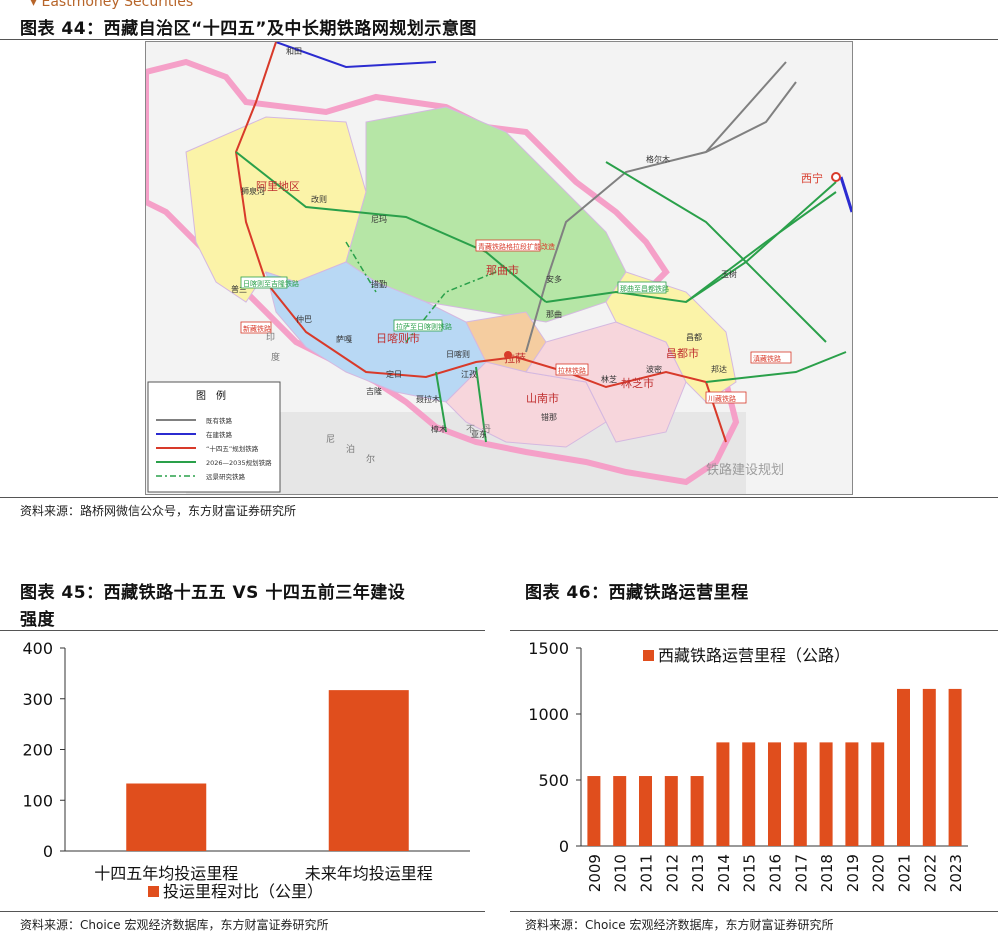  Describe the element at coordinates (470, 429) in the screenshot. I see `neighbor-label: 不` at that location.